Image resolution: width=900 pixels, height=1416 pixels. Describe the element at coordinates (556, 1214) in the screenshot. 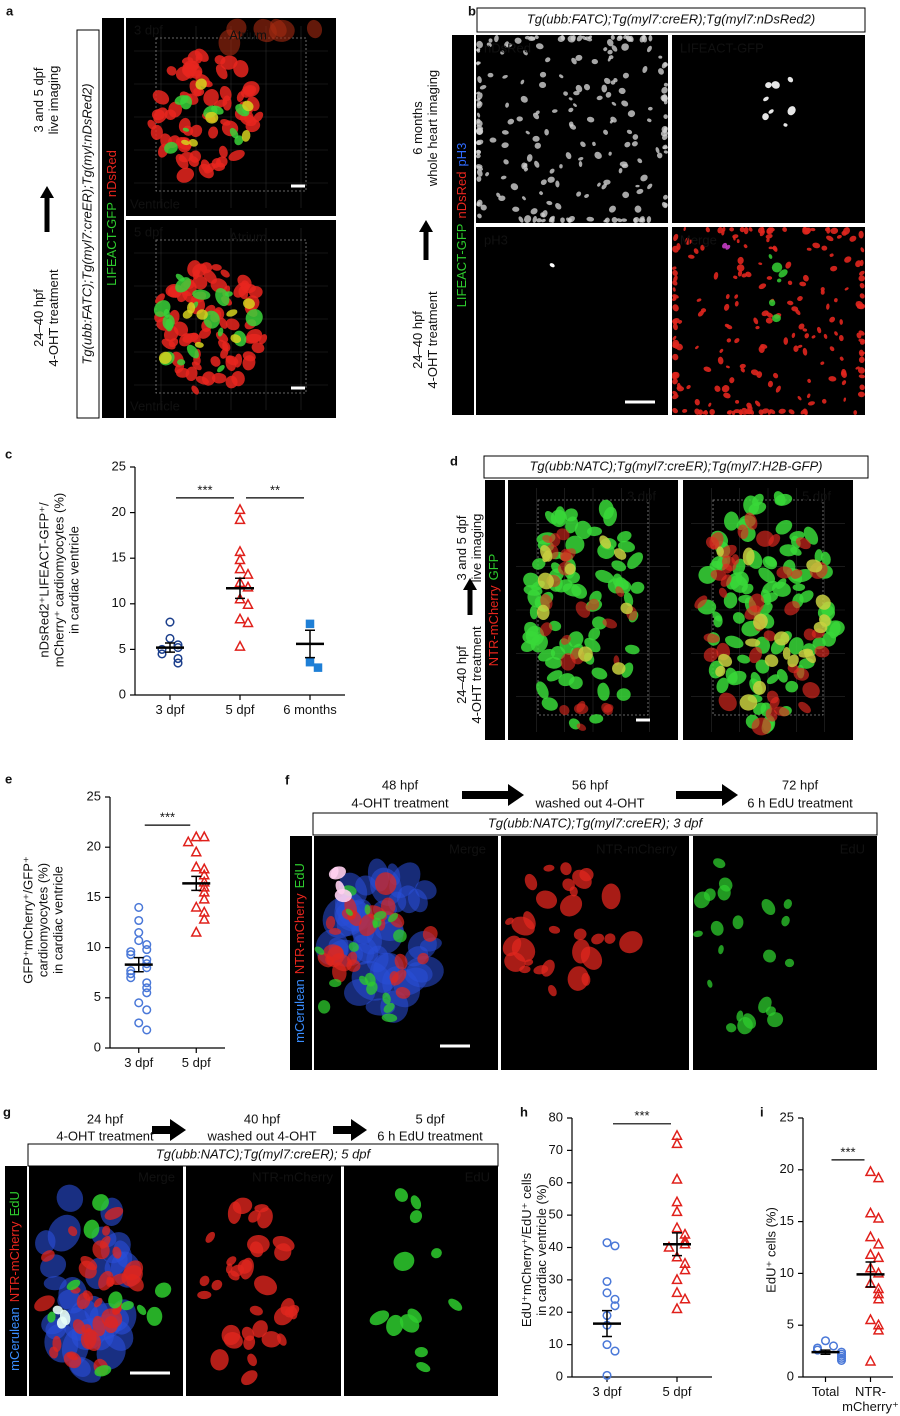

I see `y-tick-label: 50` at that location.